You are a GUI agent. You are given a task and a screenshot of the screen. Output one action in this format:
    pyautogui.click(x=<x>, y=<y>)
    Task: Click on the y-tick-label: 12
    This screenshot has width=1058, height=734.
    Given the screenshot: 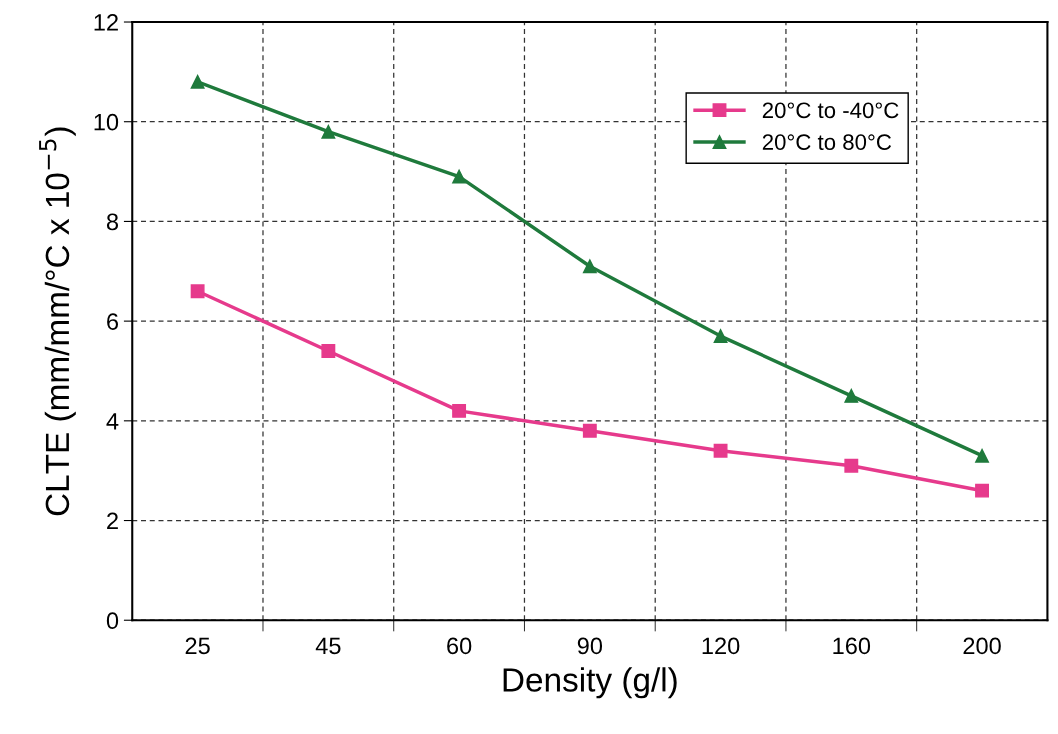 What is the action you would take?
    pyautogui.click(x=106, y=22)
    